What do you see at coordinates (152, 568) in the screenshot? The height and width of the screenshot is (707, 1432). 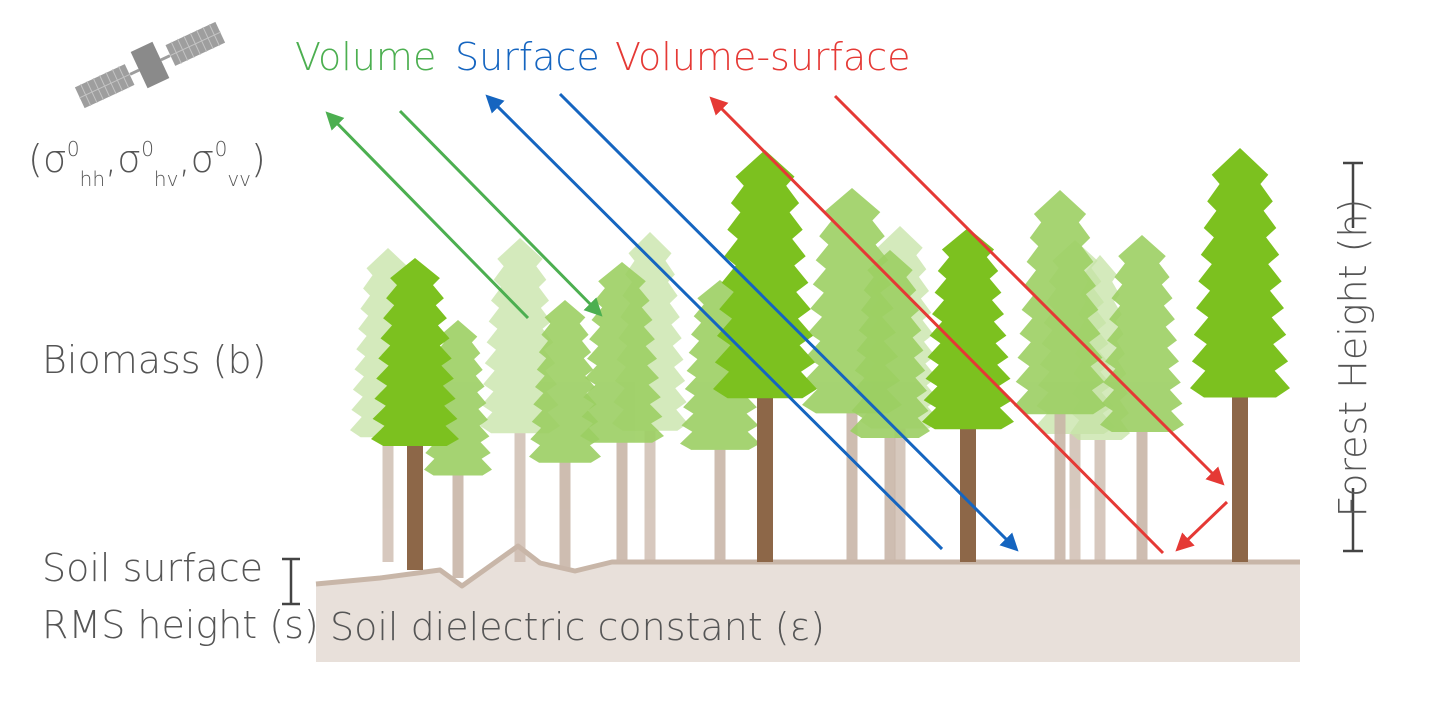 I see `soil-surface-label: Soil surface` at bounding box center [152, 568].